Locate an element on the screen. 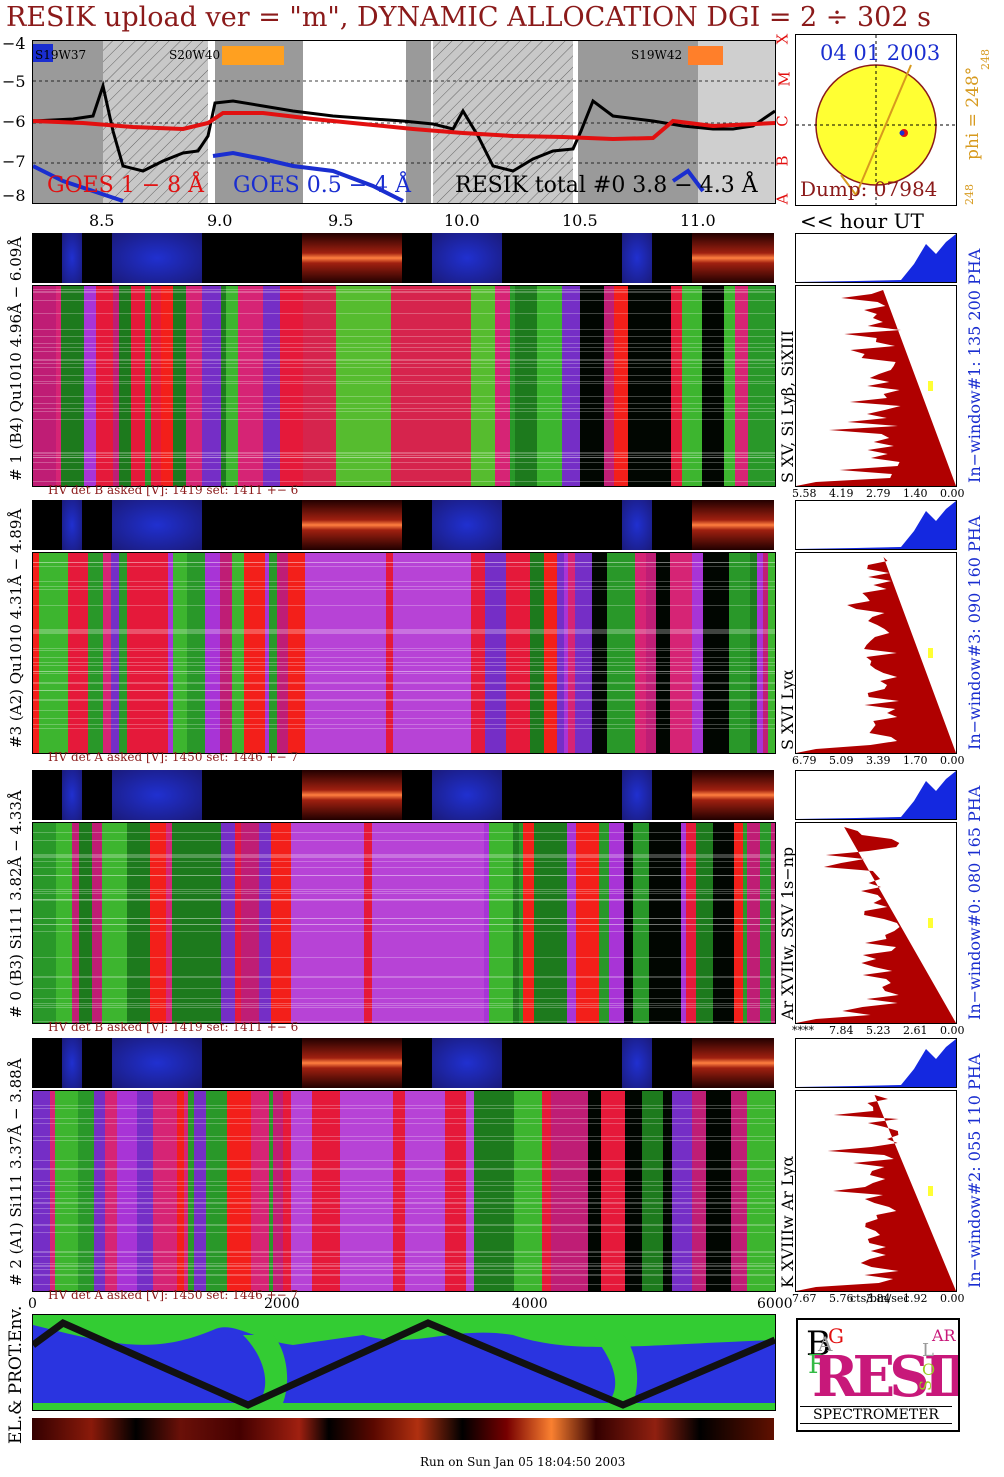 This screenshot has width=1004, height=1477. y-tick-label: −8 is located at coordinates (14, 195).